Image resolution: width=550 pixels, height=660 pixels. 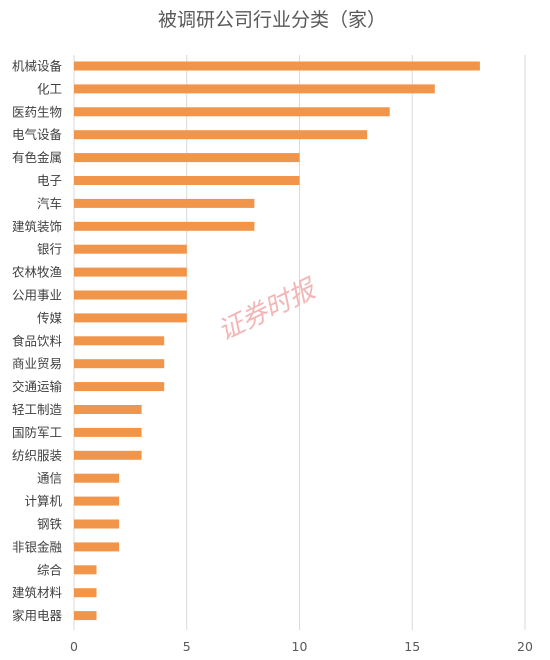 What do you see at coordinates (37, 157) in the screenshot?
I see `category-label: 有色金属` at bounding box center [37, 157].